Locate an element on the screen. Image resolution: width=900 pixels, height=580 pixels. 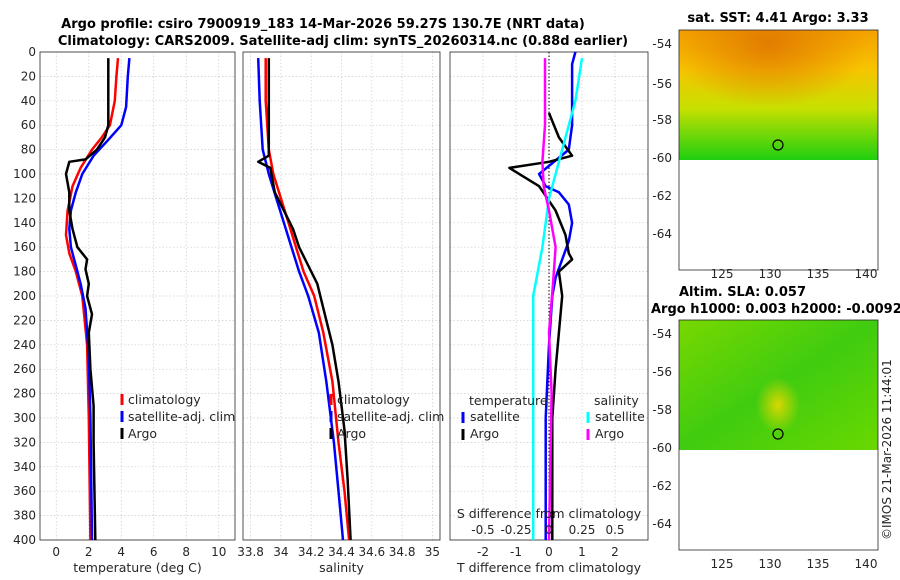
y-tick-label: 260 is located at coordinates (24, 369).